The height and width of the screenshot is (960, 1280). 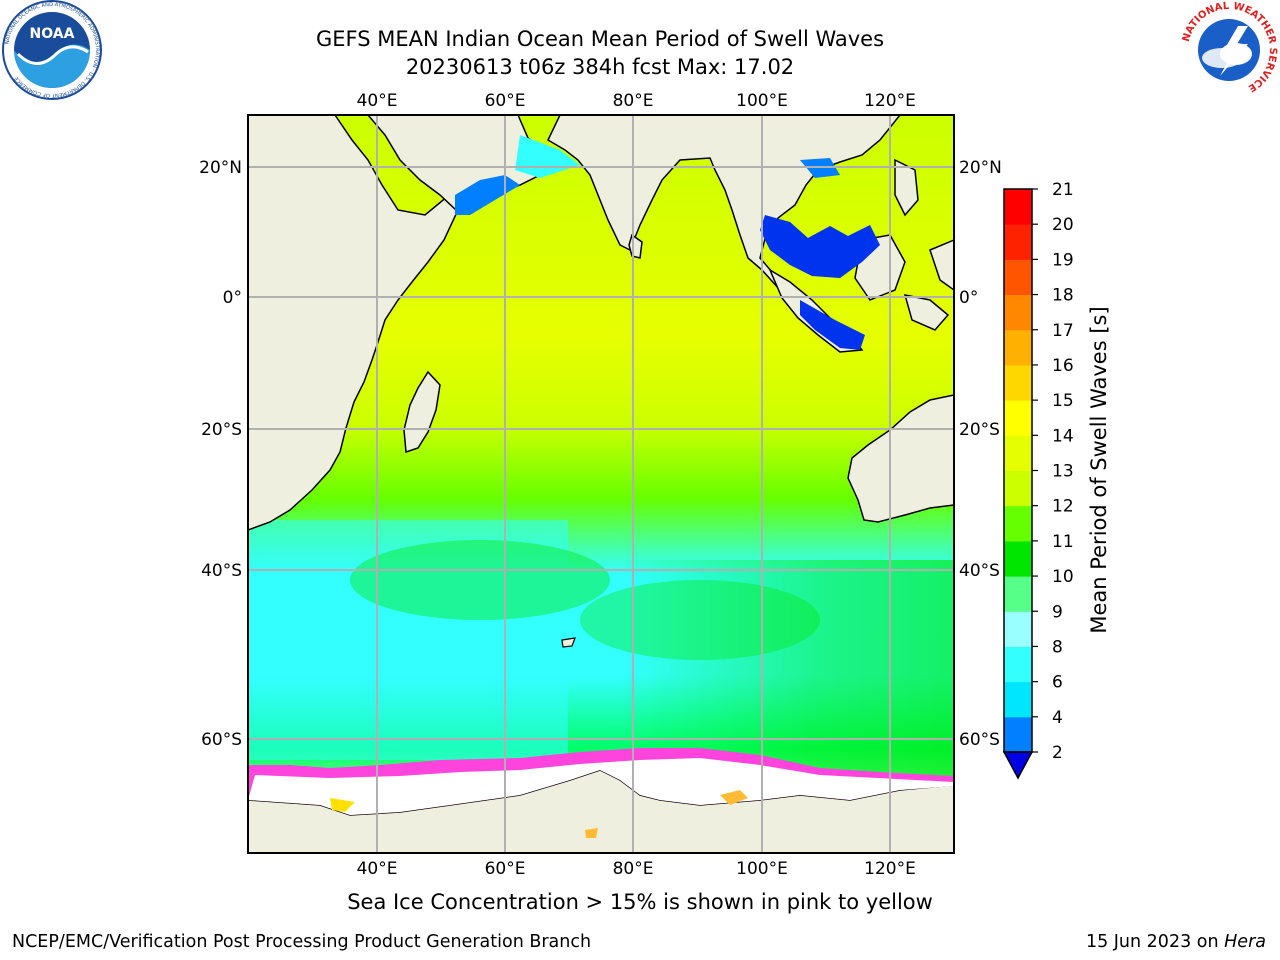 I want to click on colorbar-tick-label: 20, so click(x=1063, y=225).